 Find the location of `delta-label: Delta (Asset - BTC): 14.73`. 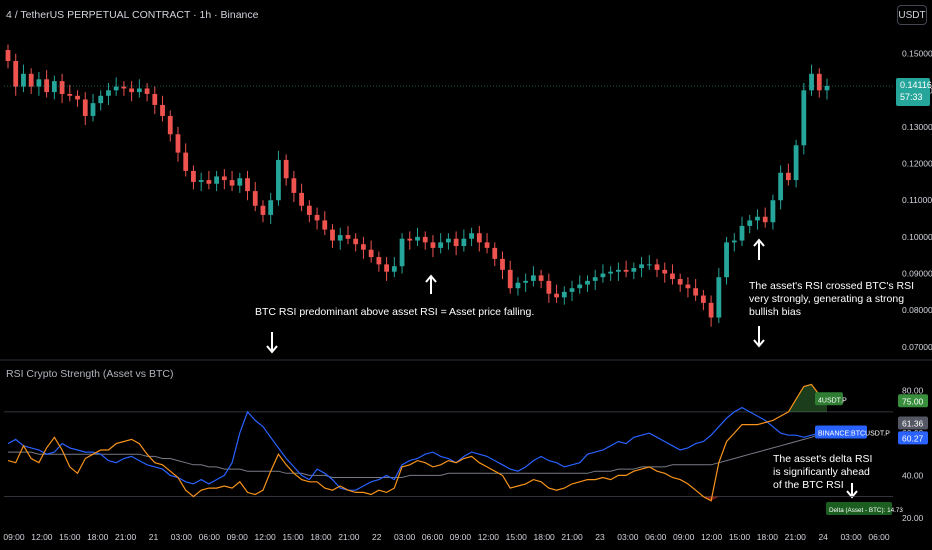

delta-label: Delta (Asset - BTC): 14.73 is located at coordinates (866, 510).